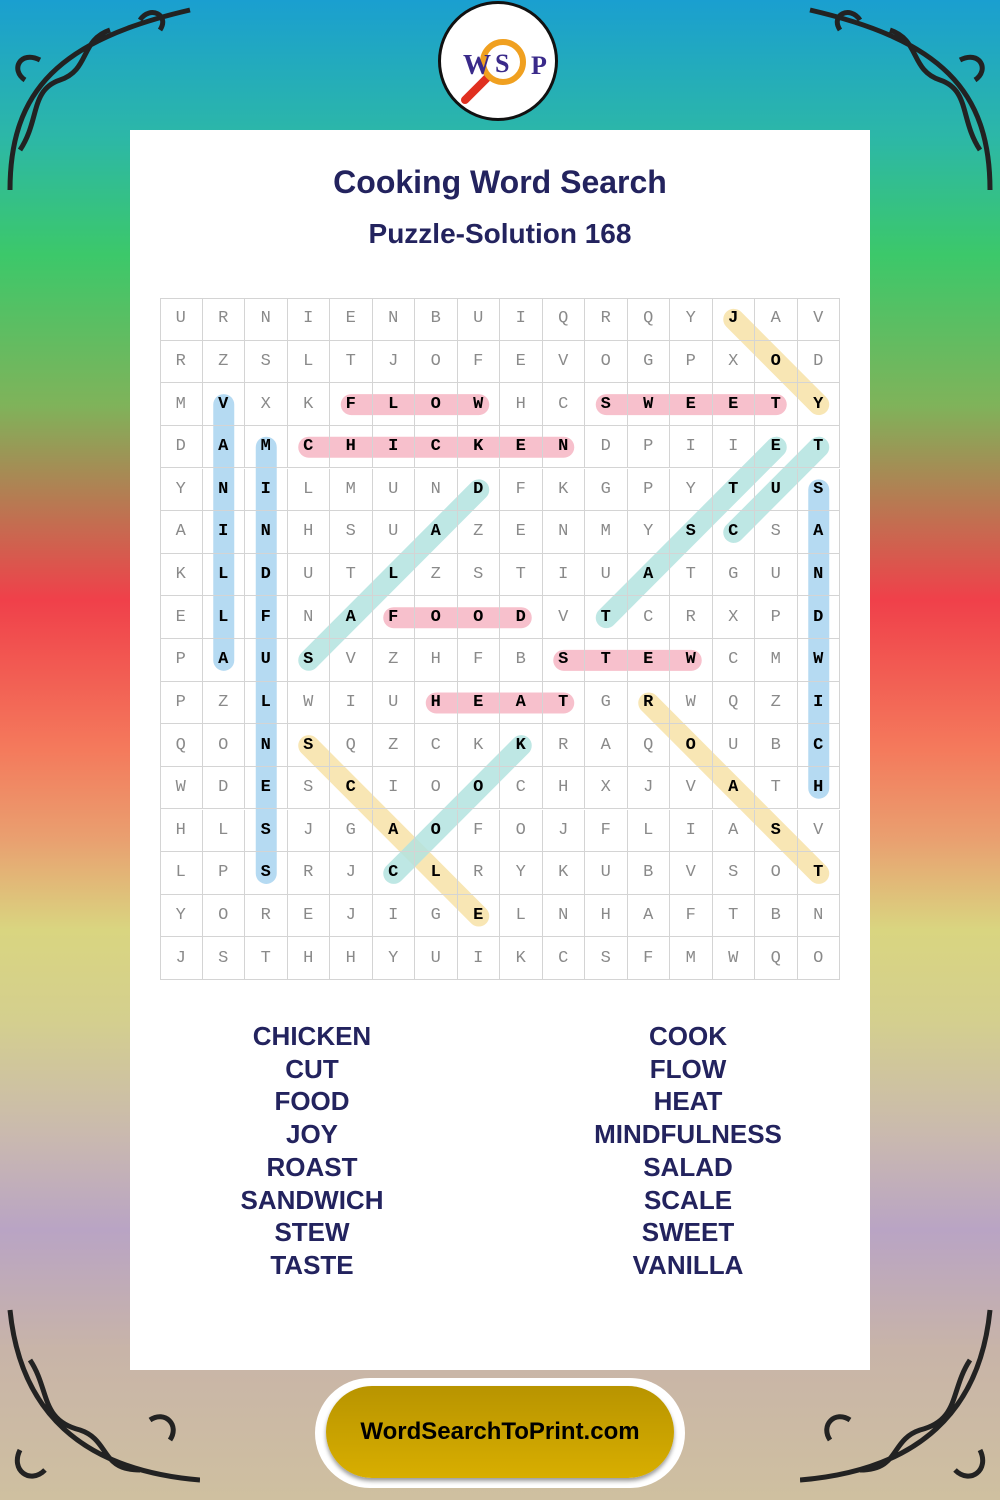  What do you see at coordinates (688, 1134) in the screenshot?
I see `word-list-item: MINDFULNESS` at bounding box center [688, 1134].